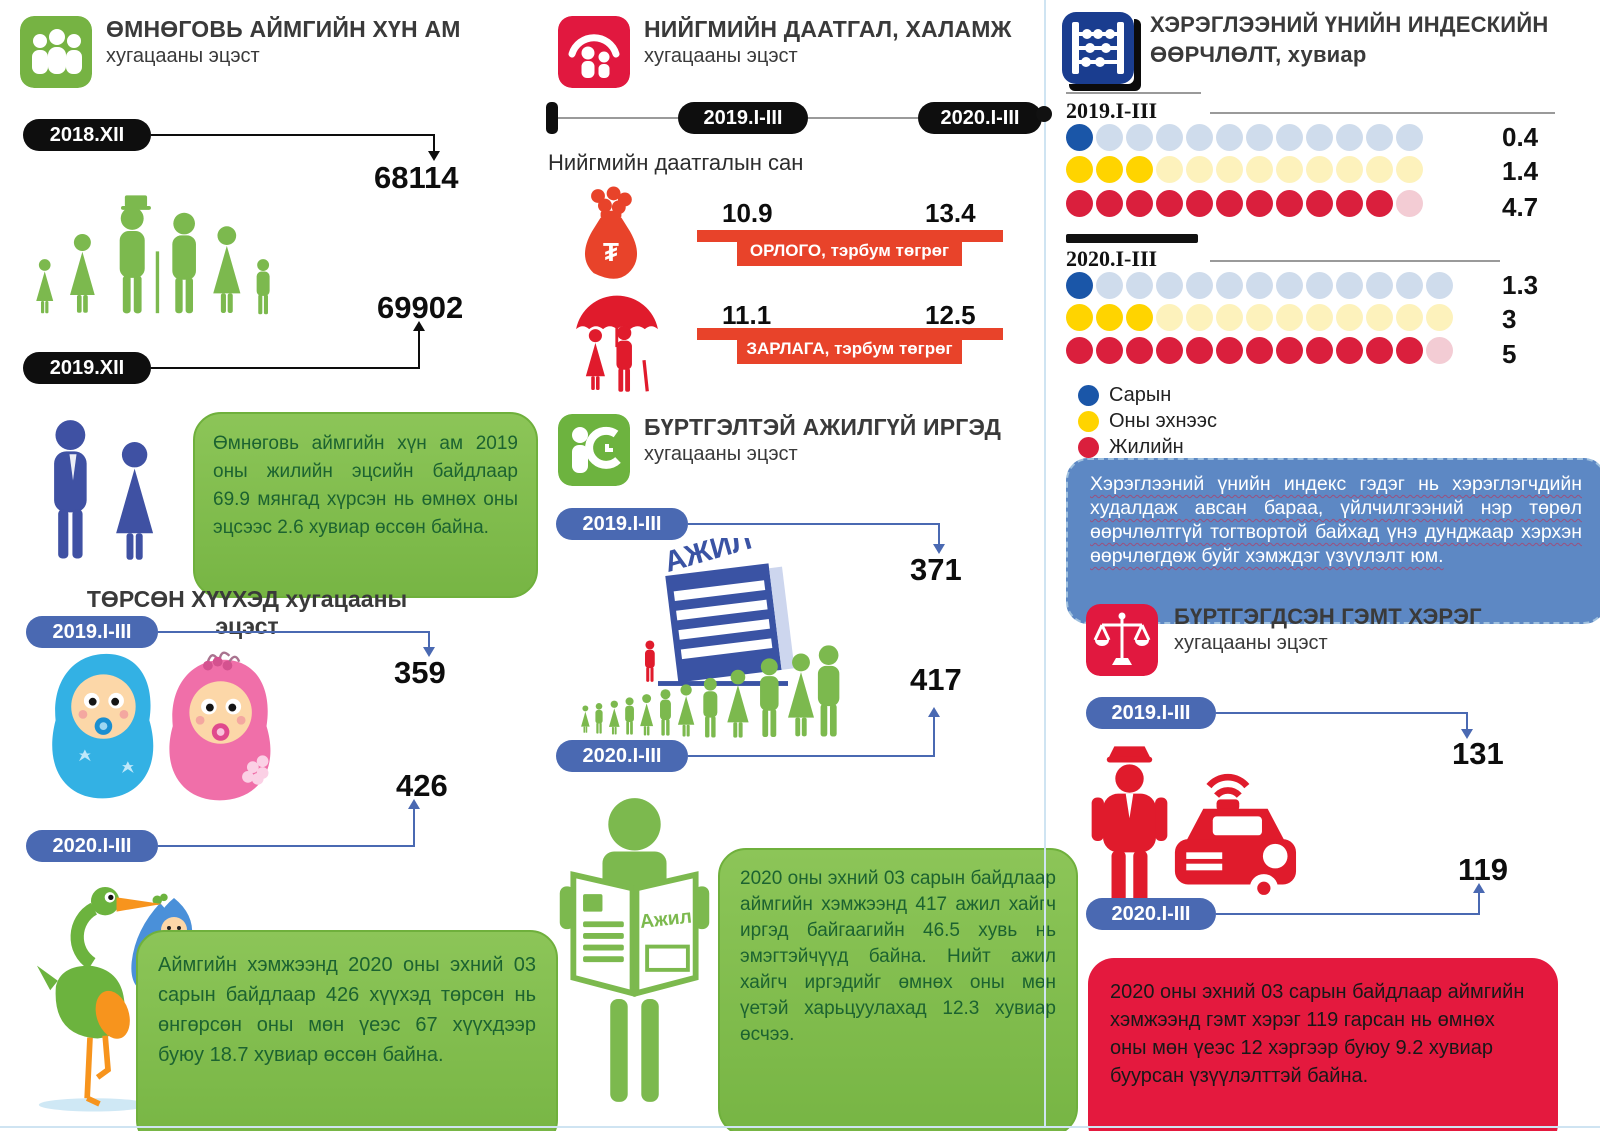 The width and height of the screenshot is (1600, 1131). Describe the element at coordinates (1044, 114) in the screenshot. I see `cpi-bullet` at that location.